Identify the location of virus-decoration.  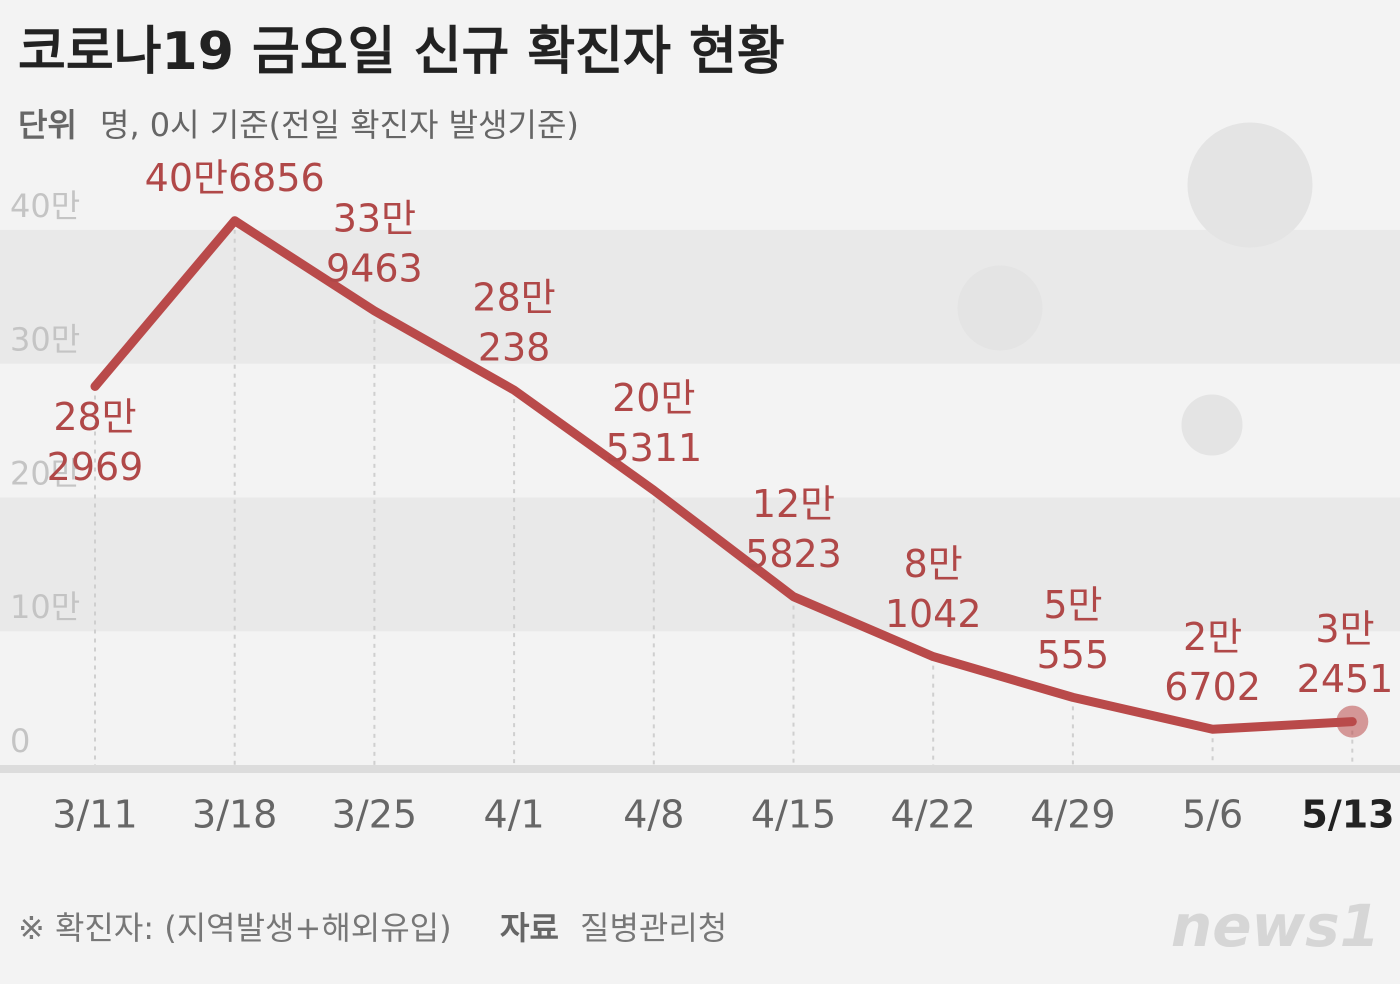
(1135, 289).